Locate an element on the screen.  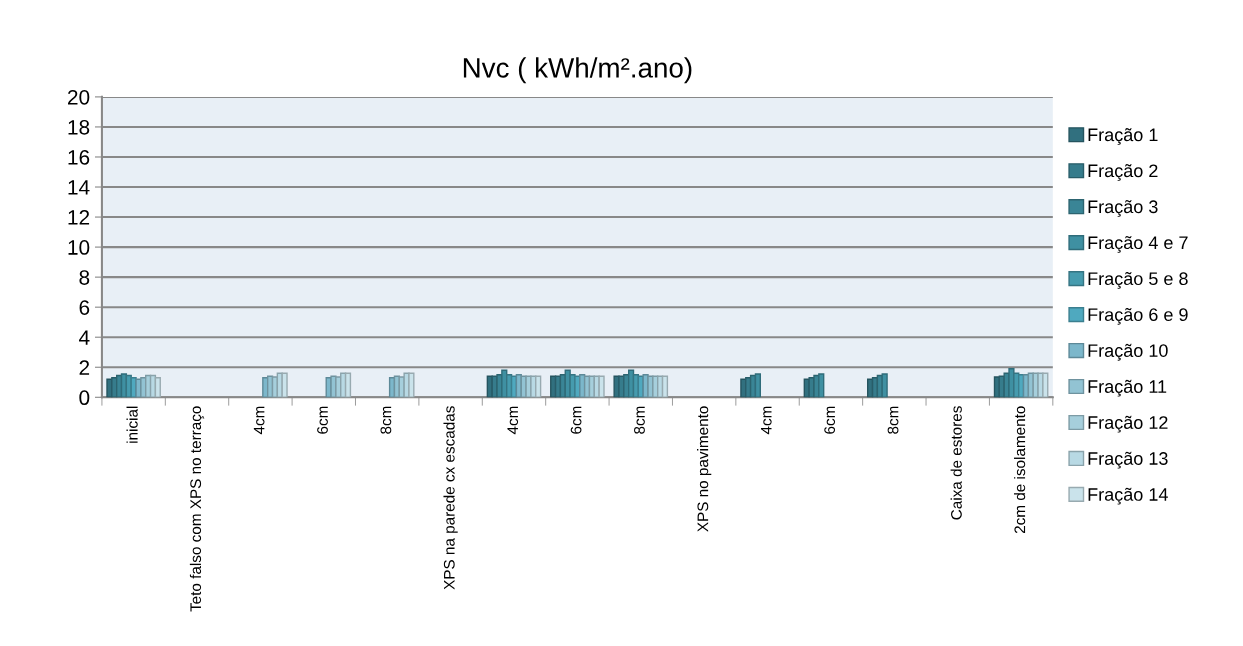
y-tick-label: 2 is located at coordinates (84, 367).